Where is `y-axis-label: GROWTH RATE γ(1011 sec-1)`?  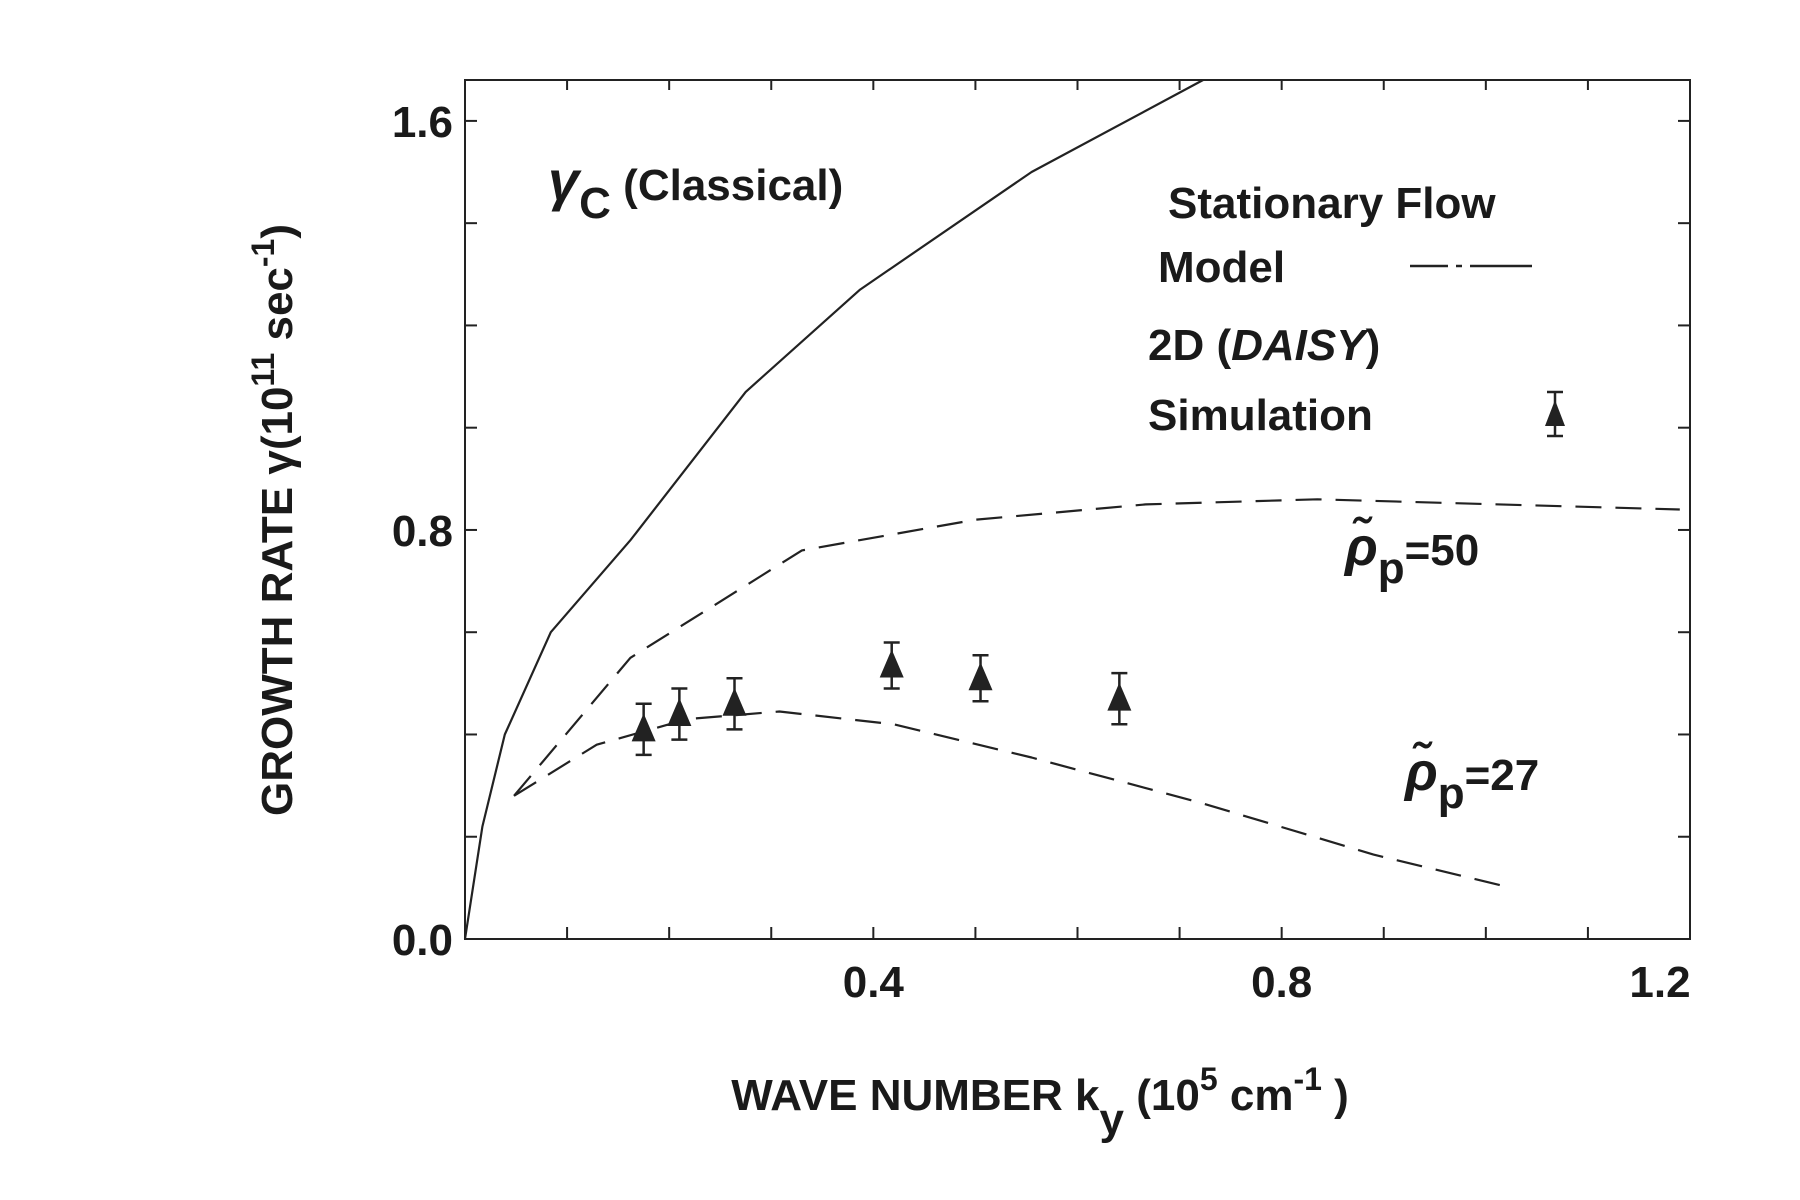 y-axis-label: GROWTH RATE γ(1011 sec-1) is located at coordinates (273, 520).